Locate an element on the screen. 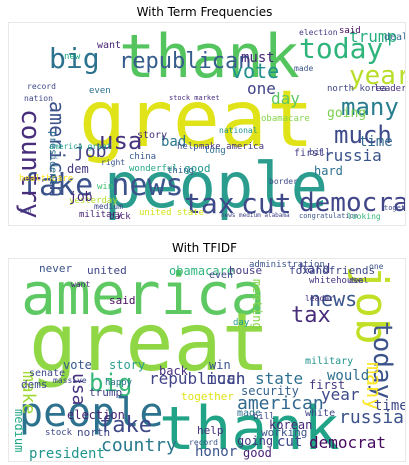  cloud-word: said is located at coordinates (350, 31).